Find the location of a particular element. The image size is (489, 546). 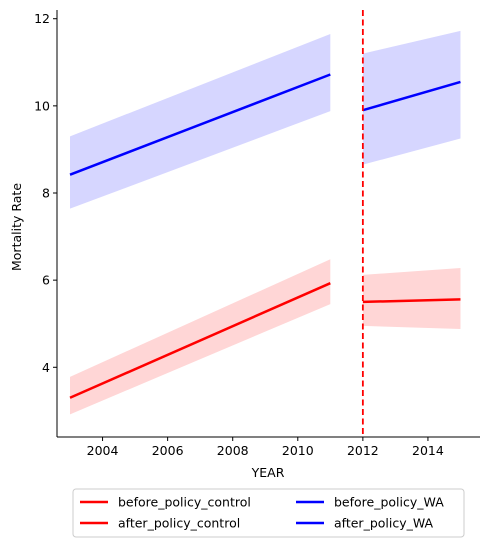

ci-band-after_policy_control is located at coordinates (411, 298).